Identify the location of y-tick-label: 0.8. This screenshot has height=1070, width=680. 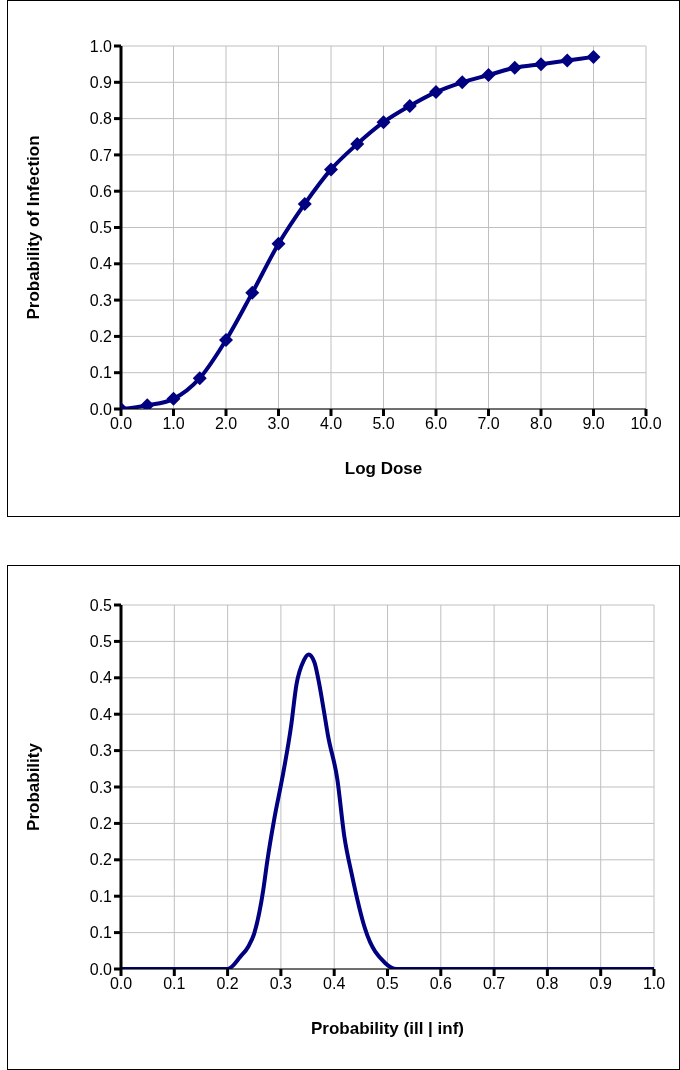
(101, 119).